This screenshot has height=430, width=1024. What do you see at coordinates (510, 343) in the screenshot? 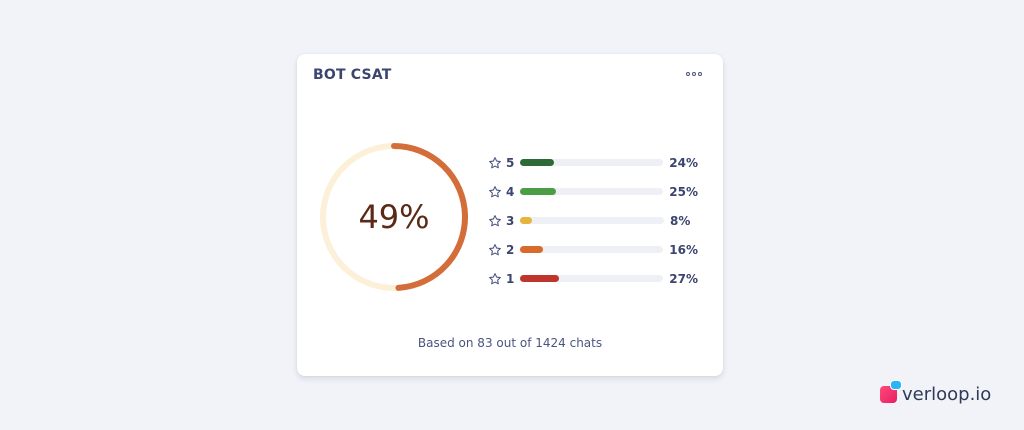
I see `chats-summary: Based on 83 out of 1424 chats` at bounding box center [510, 343].